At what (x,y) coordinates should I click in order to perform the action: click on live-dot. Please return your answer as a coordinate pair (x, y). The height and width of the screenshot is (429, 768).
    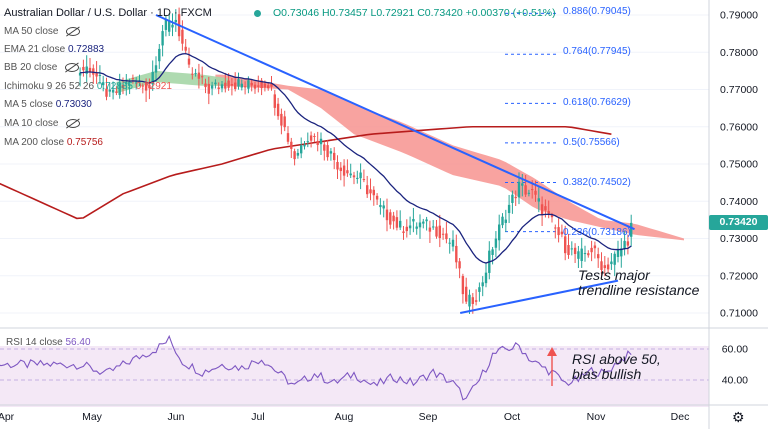
    Looking at the image, I should click on (257, 13).